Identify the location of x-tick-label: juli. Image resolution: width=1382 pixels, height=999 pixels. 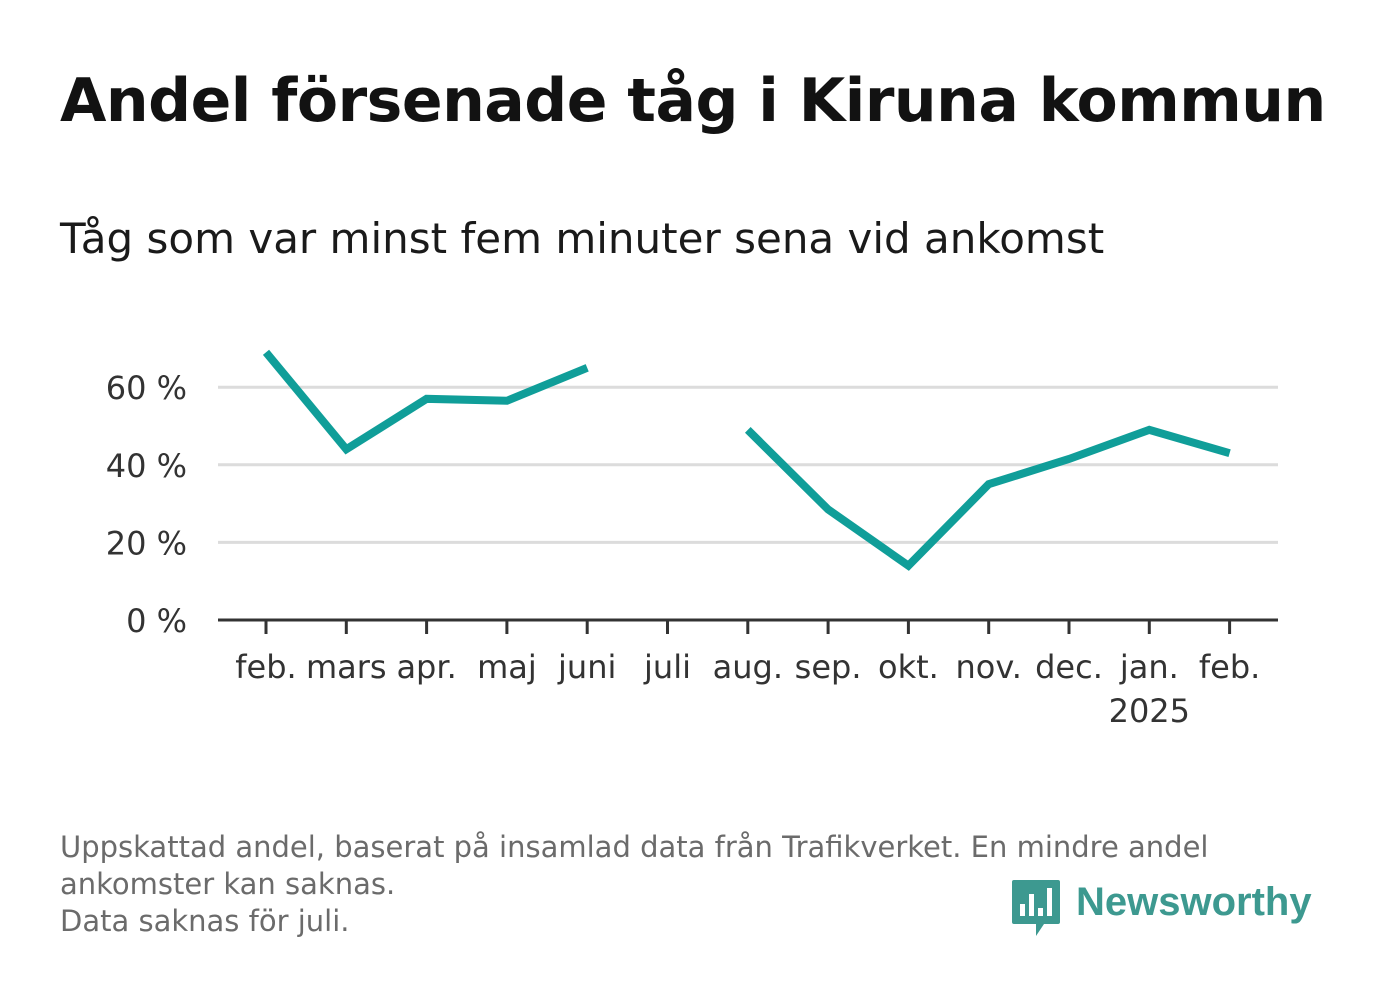
(667, 667).